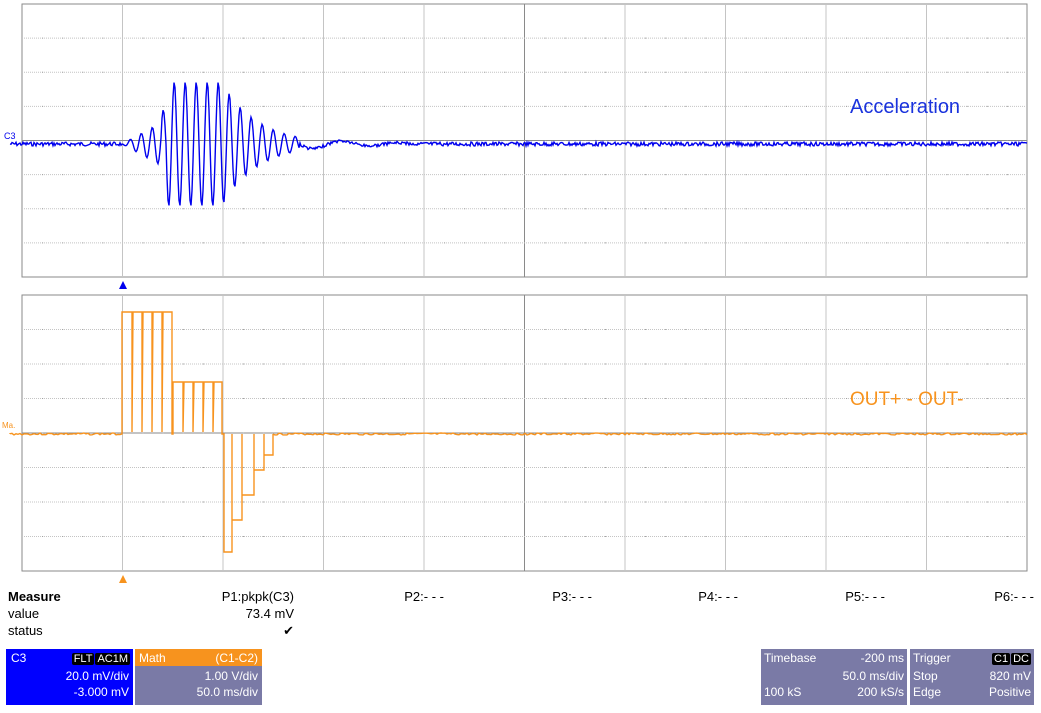 The width and height of the screenshot is (1041, 713). I want to click on measure-p2-name: P2:- - -, so click(424, 596).